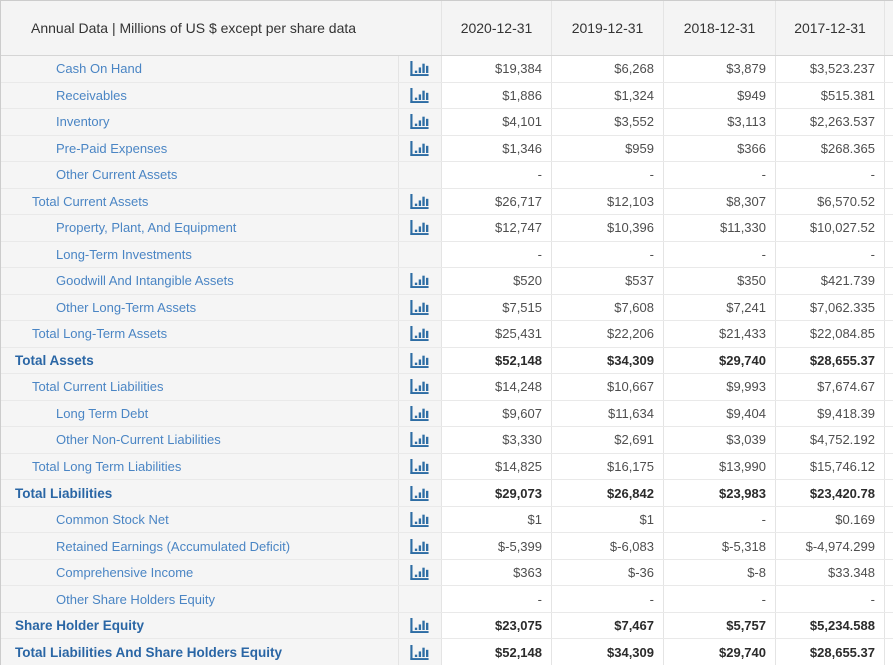 This screenshot has width=893, height=665. Describe the element at coordinates (720, 228) in the screenshot. I see `value-cell: $11,330` at that location.